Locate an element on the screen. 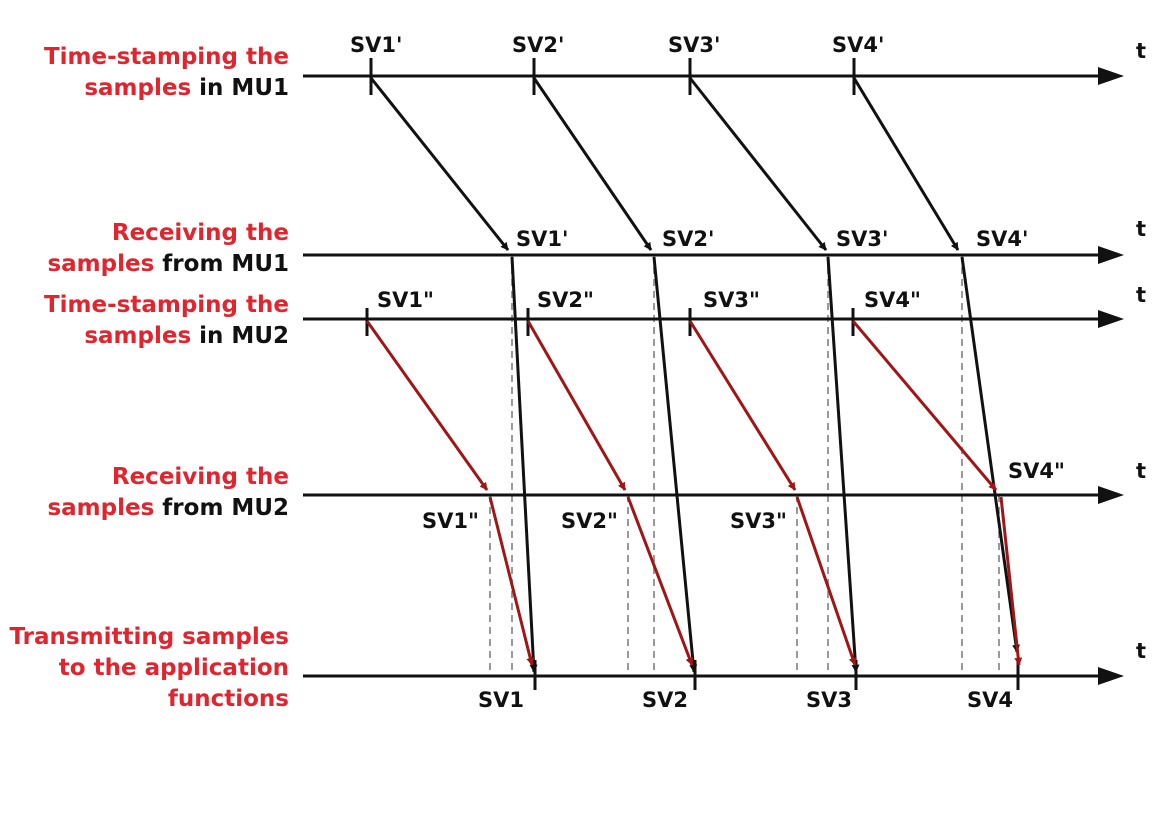 Image resolution: width=1174 pixels, height=827 pixels. sample-label-mu2-recv: SV2" is located at coordinates (589, 521).